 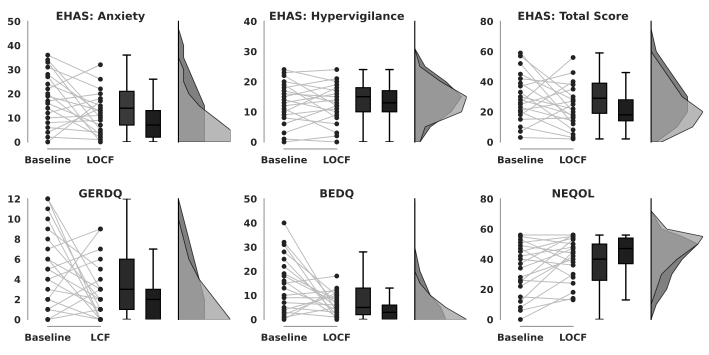 What do you see at coordinates (14, 198) in the screenshot?
I see `y-tick-label: 12` at bounding box center [14, 198].